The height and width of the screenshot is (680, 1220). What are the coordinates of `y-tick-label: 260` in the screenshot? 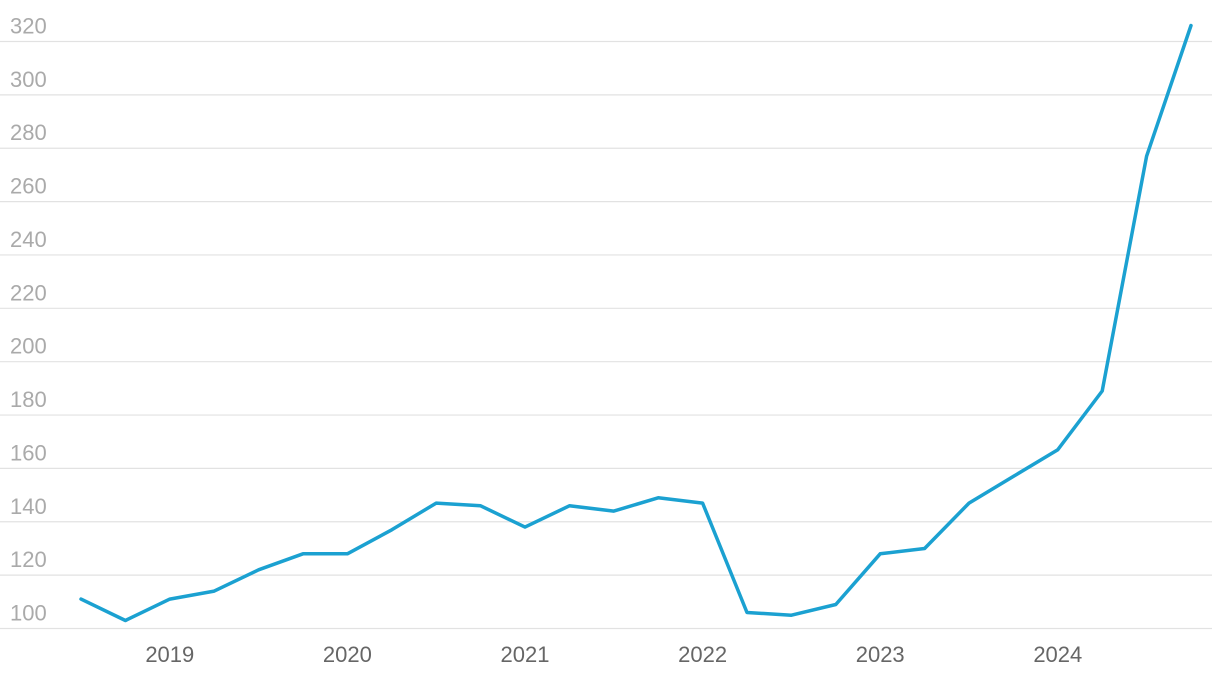 It's located at (28, 186).